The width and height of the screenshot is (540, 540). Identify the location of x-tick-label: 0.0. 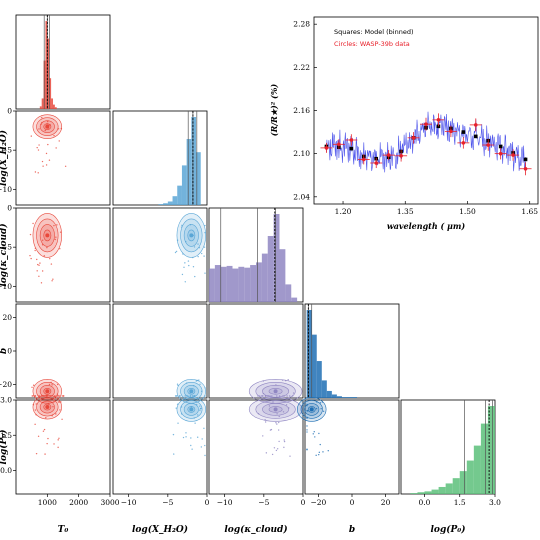
(425, 502).